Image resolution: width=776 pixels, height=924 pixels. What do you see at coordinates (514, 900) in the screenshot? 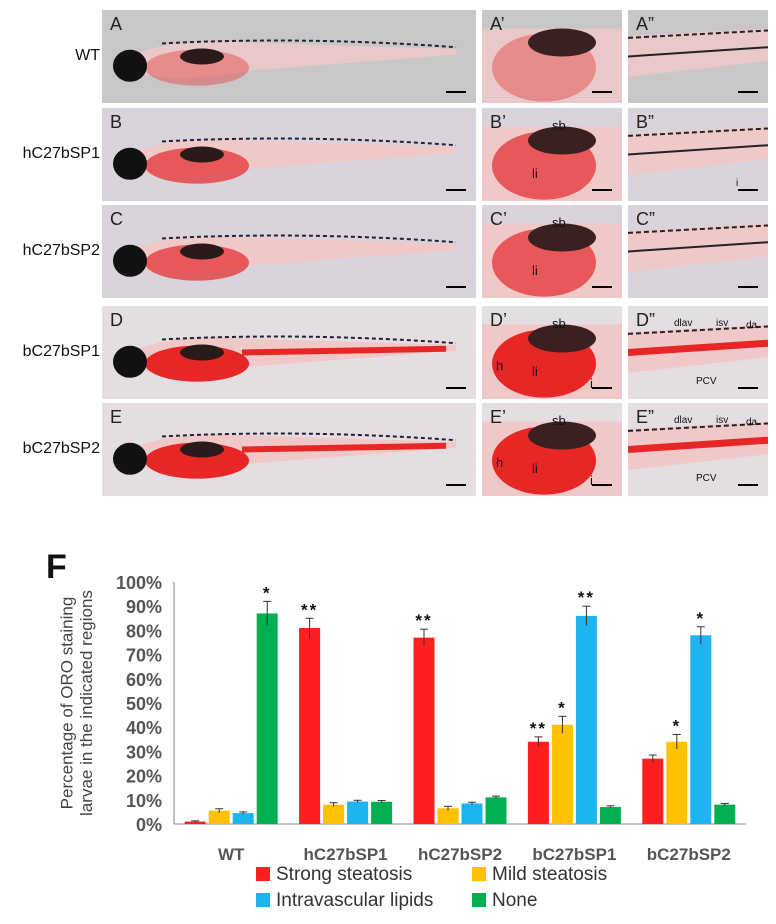
I see `legend-label: None` at bounding box center [514, 900].